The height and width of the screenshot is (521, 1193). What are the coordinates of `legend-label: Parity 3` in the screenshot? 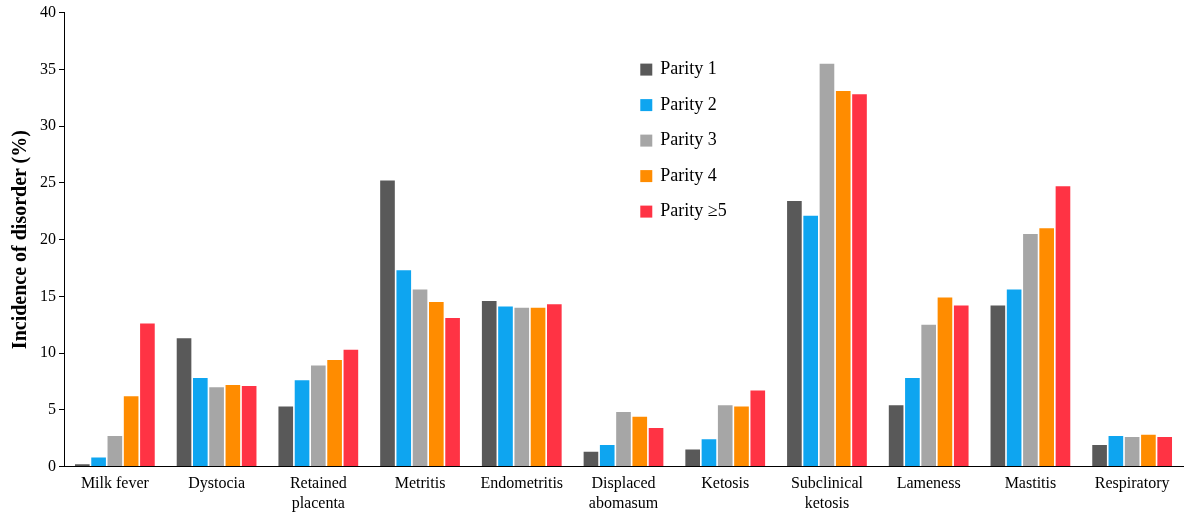 It's located at (688, 139).